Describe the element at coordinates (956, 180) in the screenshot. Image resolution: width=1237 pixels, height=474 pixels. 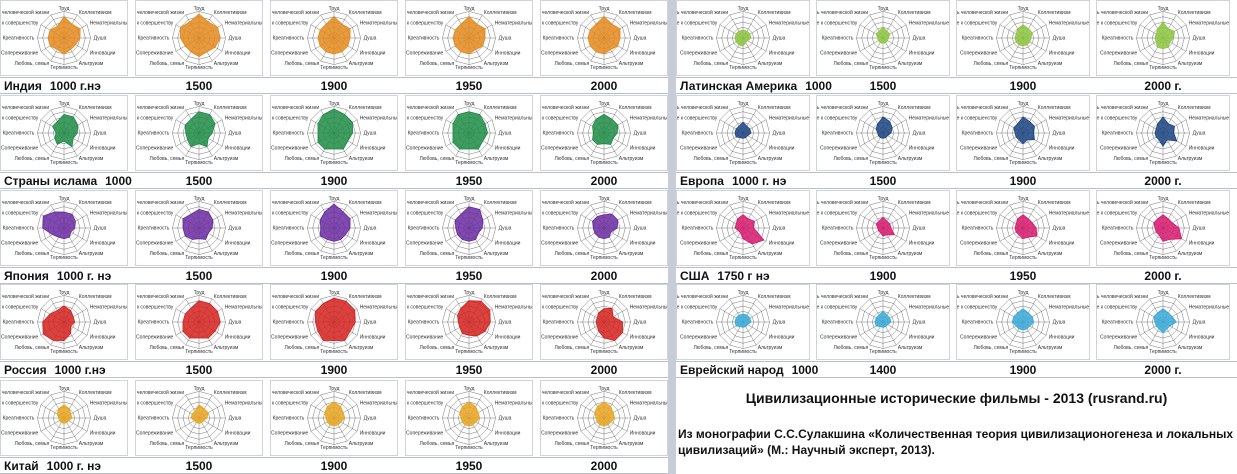
I see `label-strip: Европа 1000 г. нэ 1500 1900 2000 г.` at that location.